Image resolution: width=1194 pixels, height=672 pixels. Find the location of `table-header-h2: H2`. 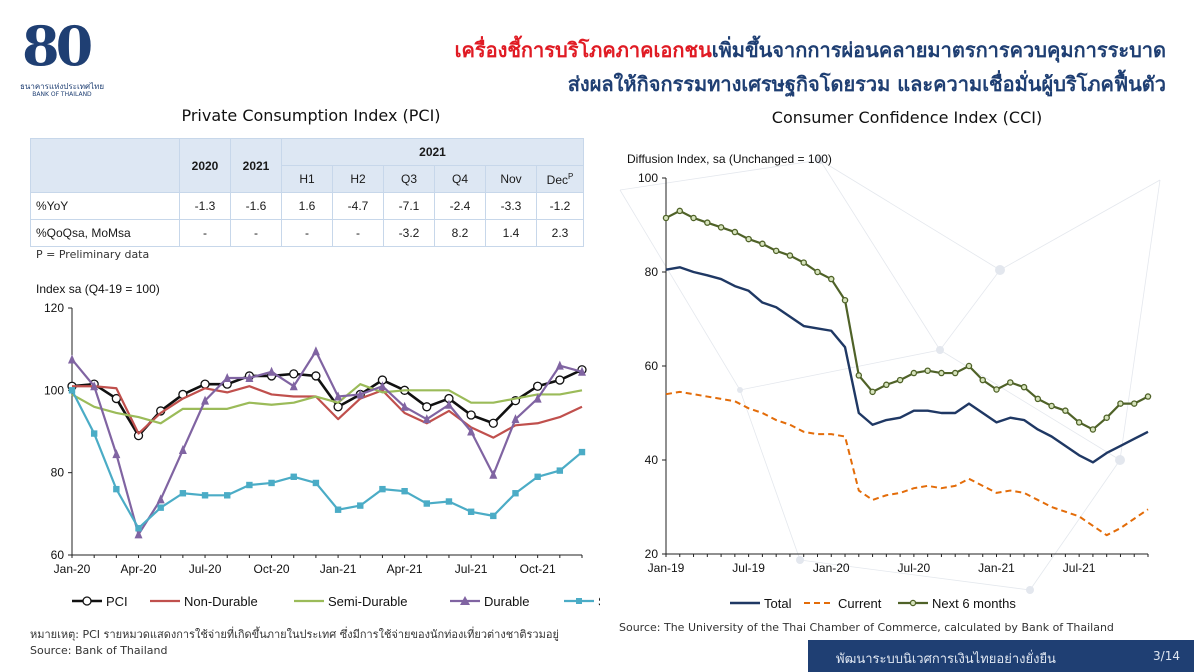

table-header-h2: H2 is located at coordinates (358, 179).